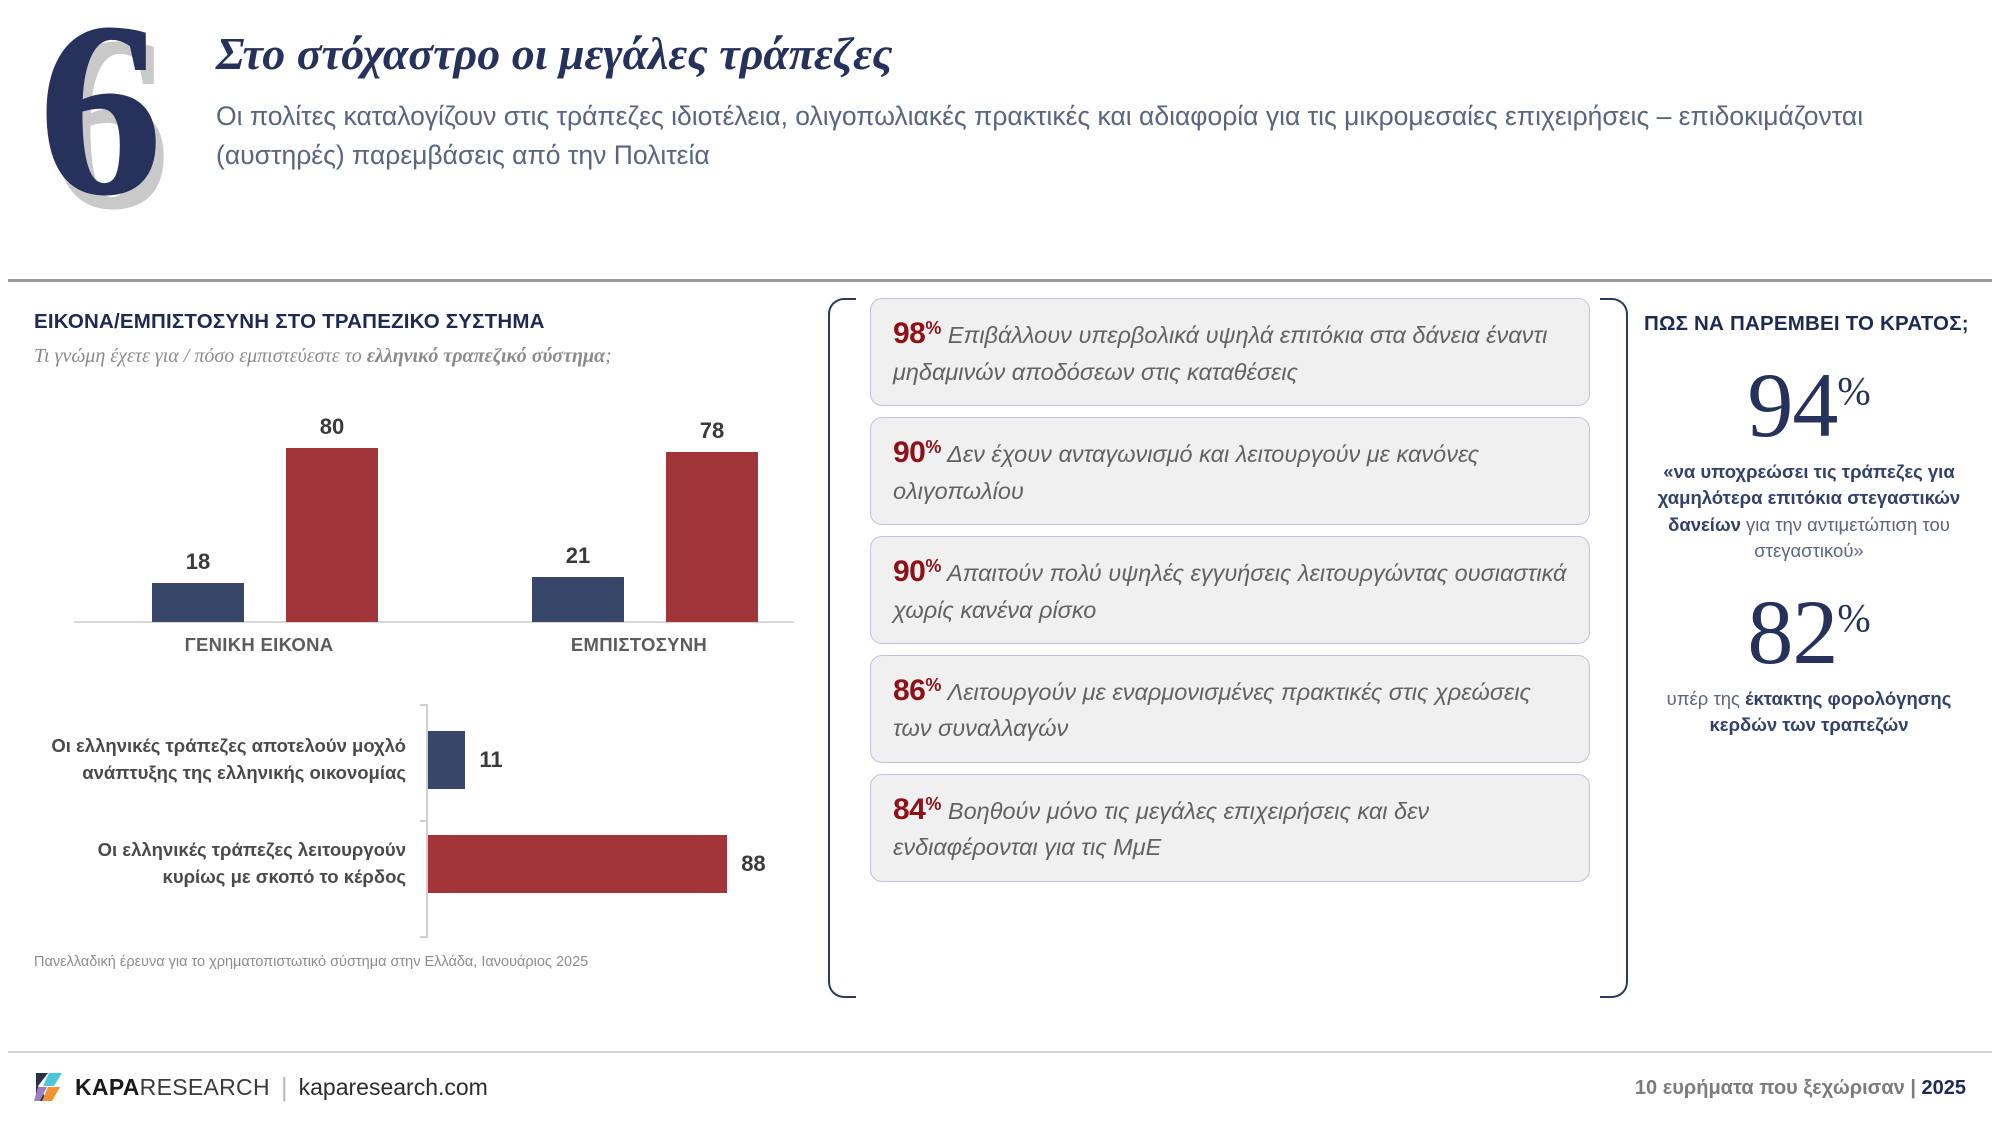 The image size is (2000, 1125). What do you see at coordinates (1792, 405) in the screenshot?
I see `stat-number: 94` at bounding box center [1792, 405].